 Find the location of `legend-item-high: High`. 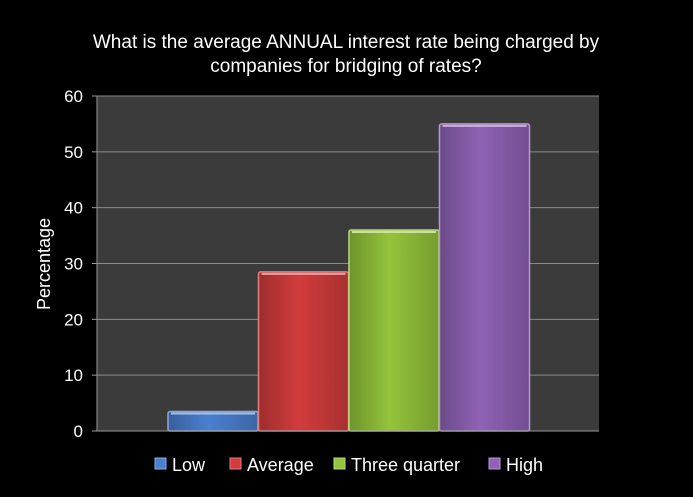

legend-item-high: High is located at coordinates (515, 465).